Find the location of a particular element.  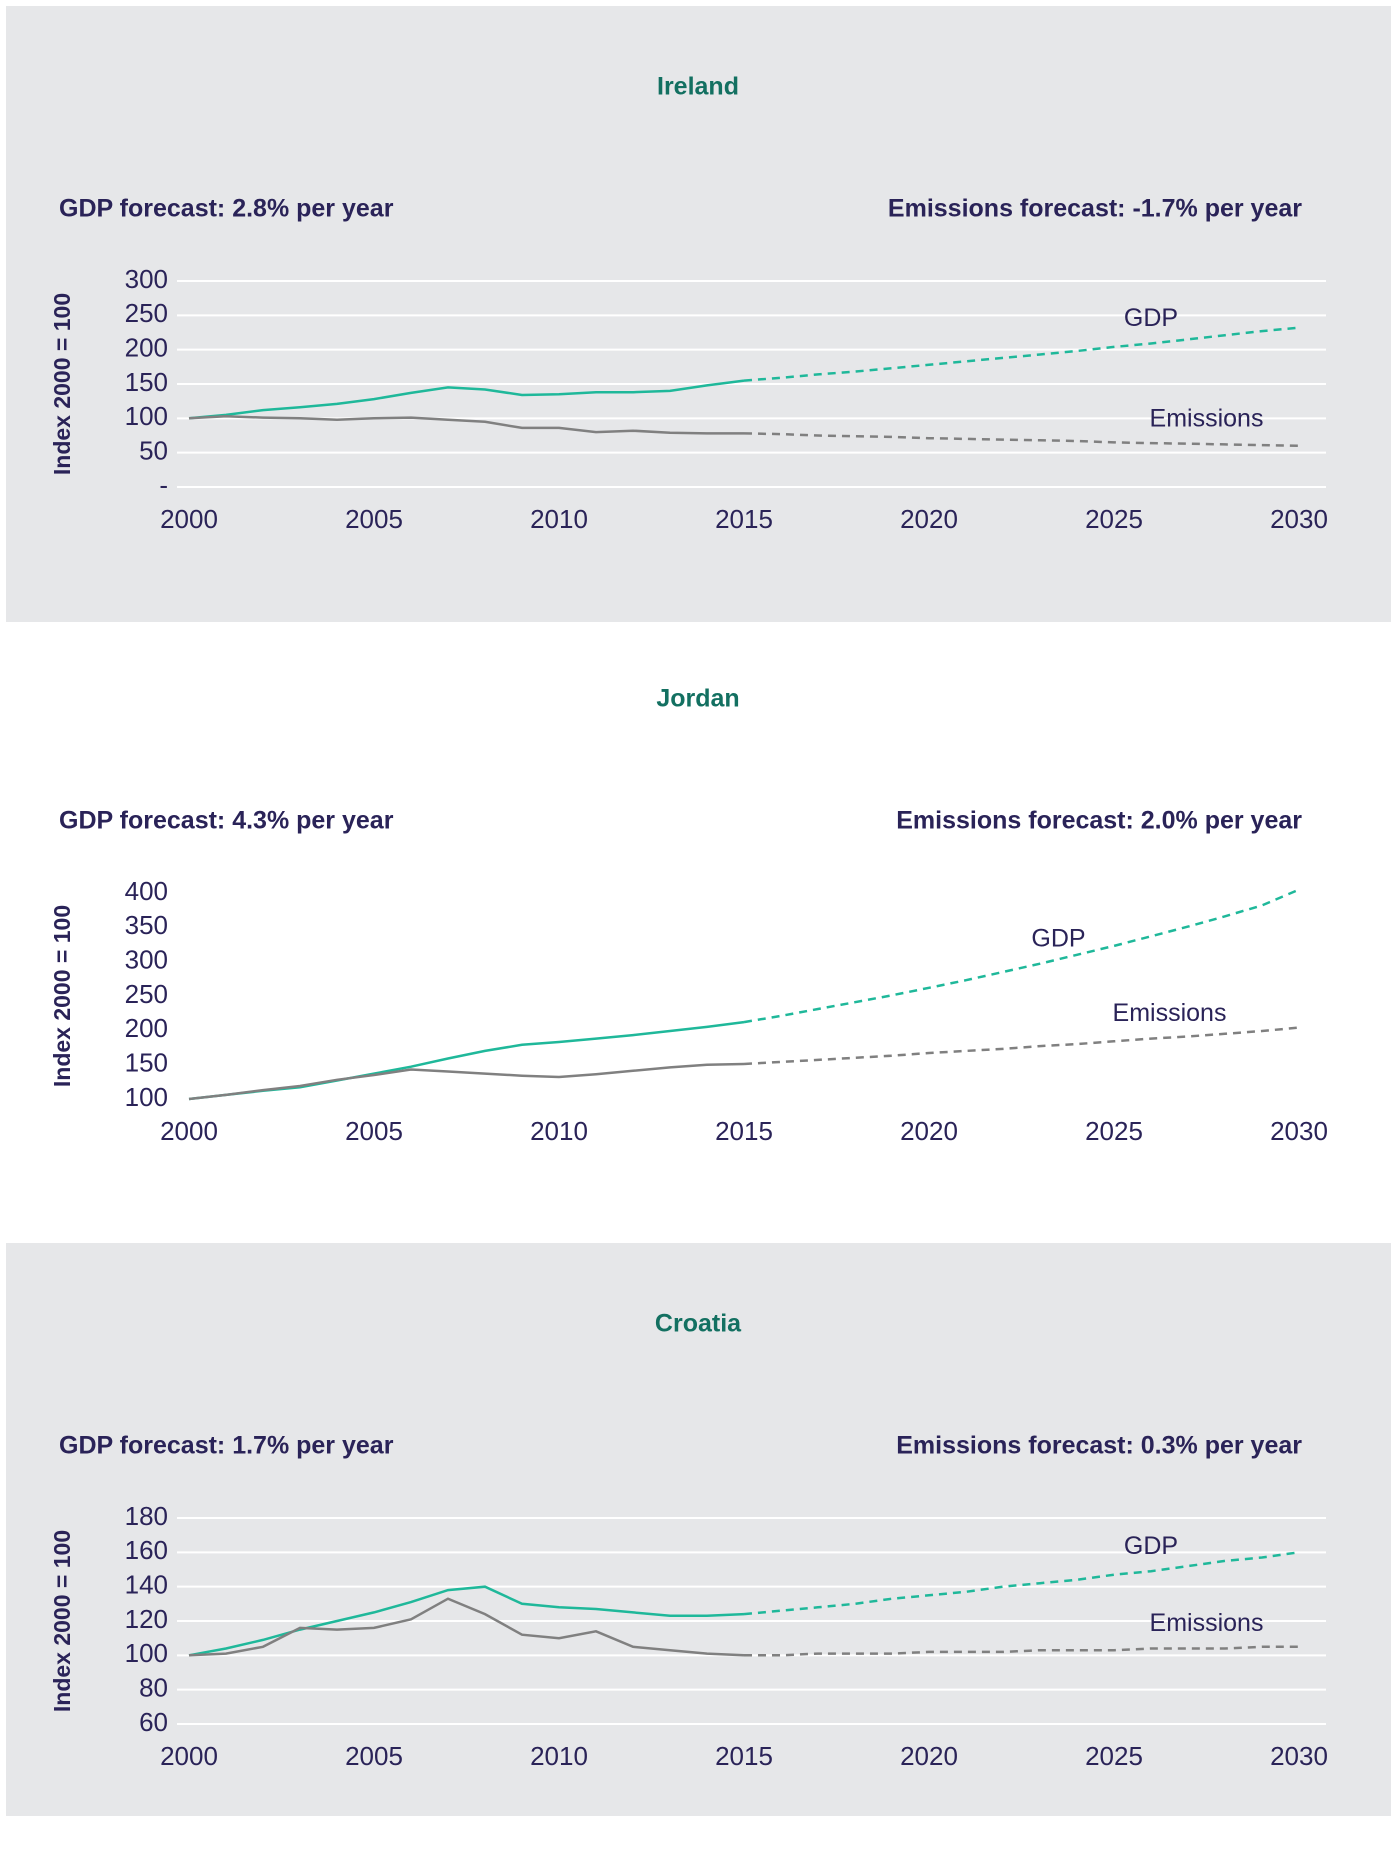

y-tick-label: 140 is located at coordinates (146, 1585).